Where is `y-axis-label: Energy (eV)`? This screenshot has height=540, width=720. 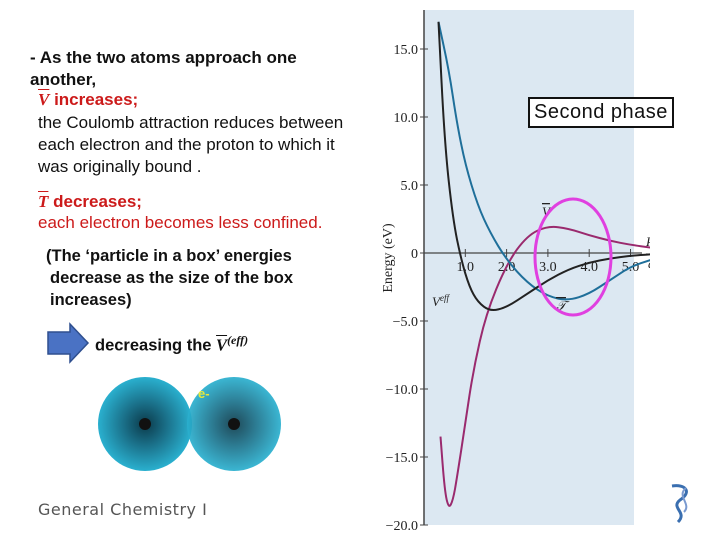 y-axis-label: Energy (eV) is located at coordinates (388, 258).